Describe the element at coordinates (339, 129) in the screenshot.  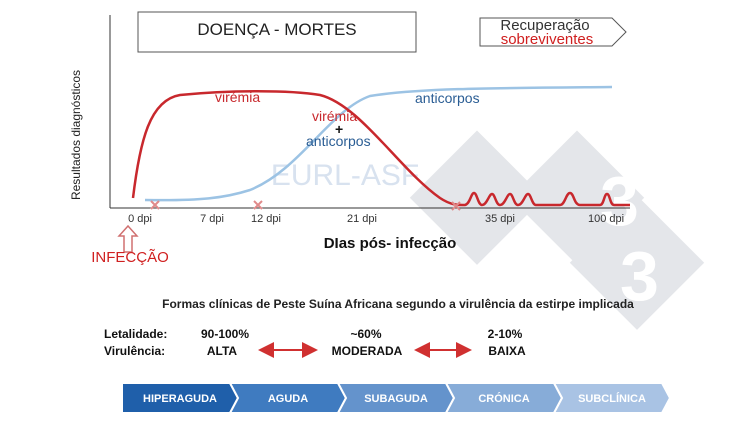
I see `curve-label: +` at that location.